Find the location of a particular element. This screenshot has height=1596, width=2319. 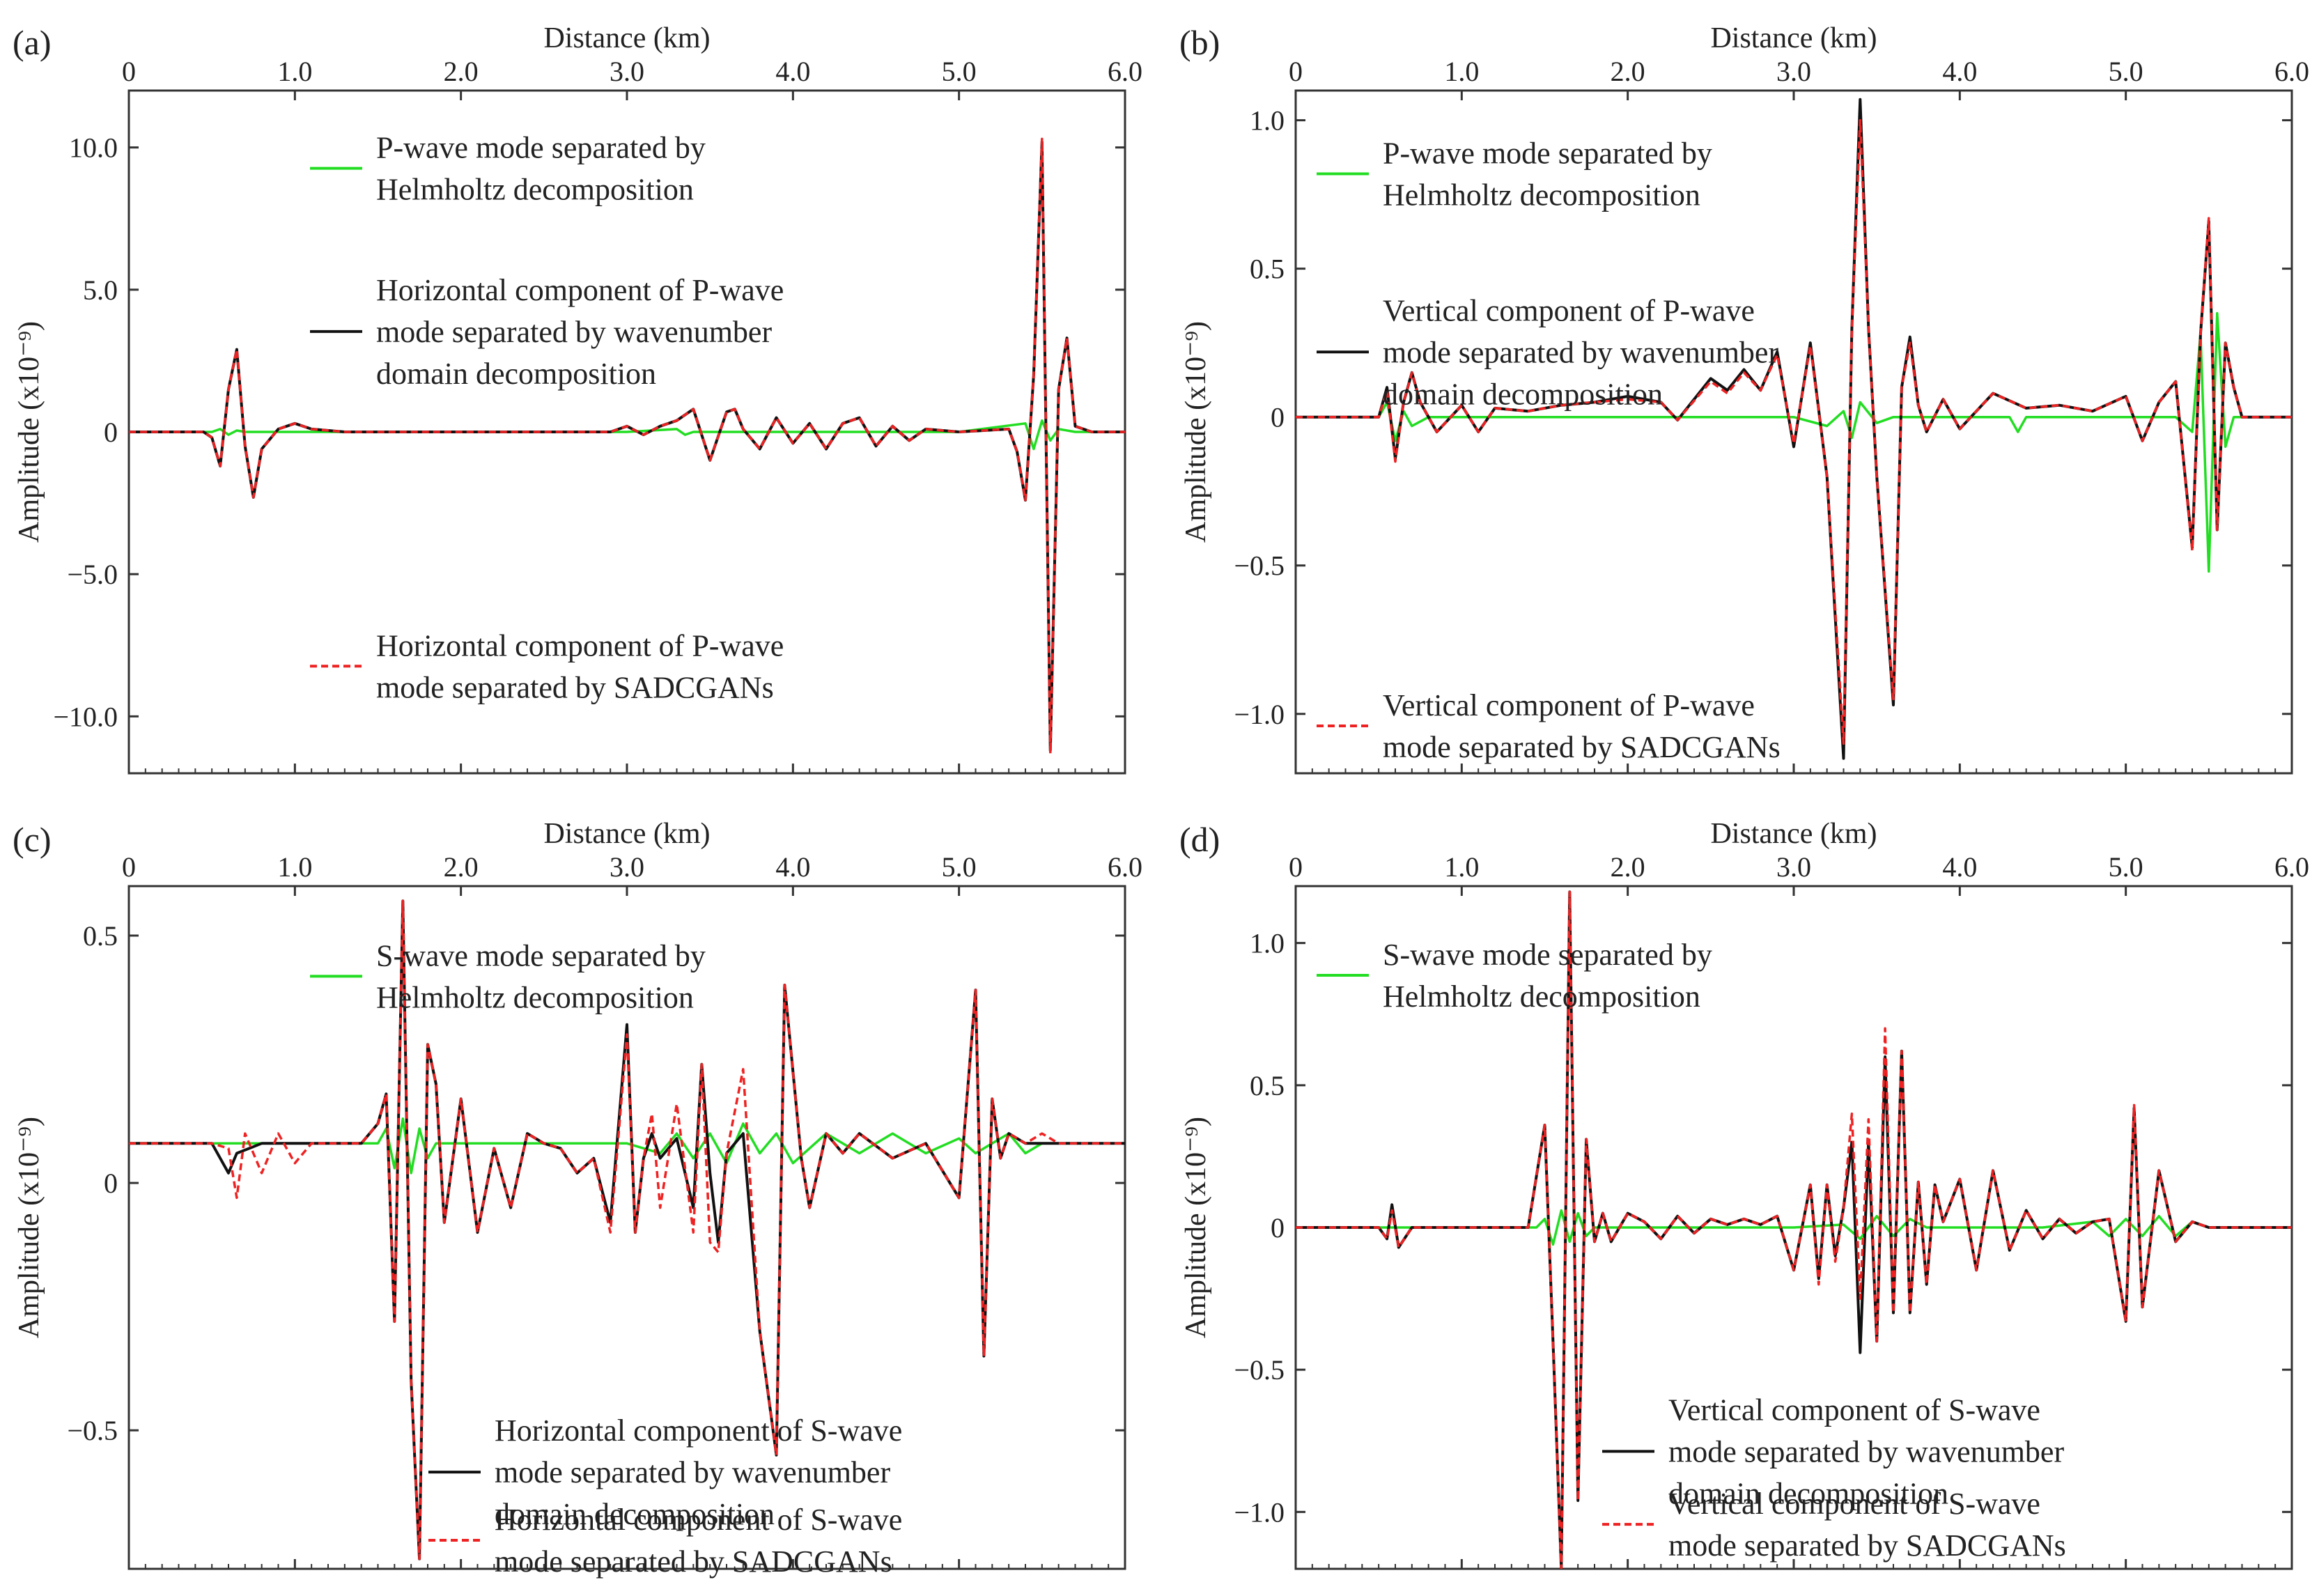

panel-label: (a) is located at coordinates (32, 42).